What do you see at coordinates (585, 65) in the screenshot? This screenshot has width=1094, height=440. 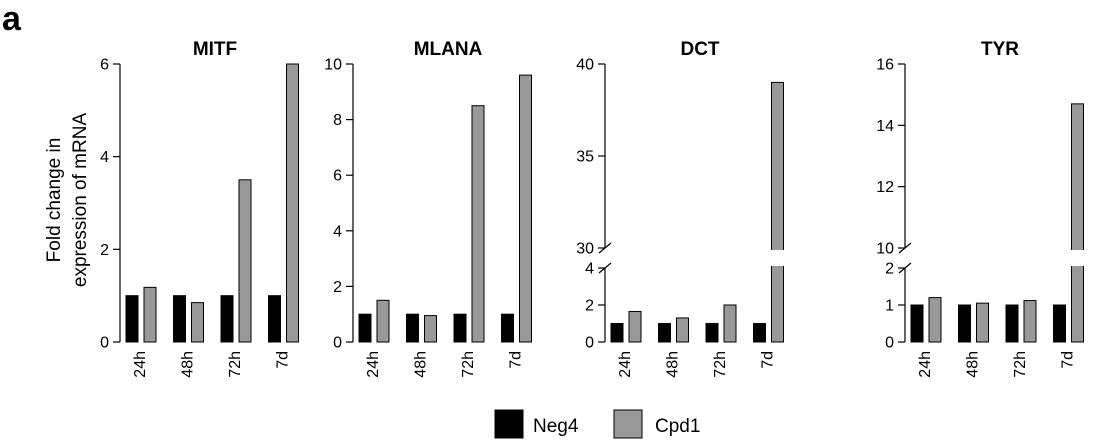 I see `y-tick-label-dct-40: 40` at bounding box center [585, 65].